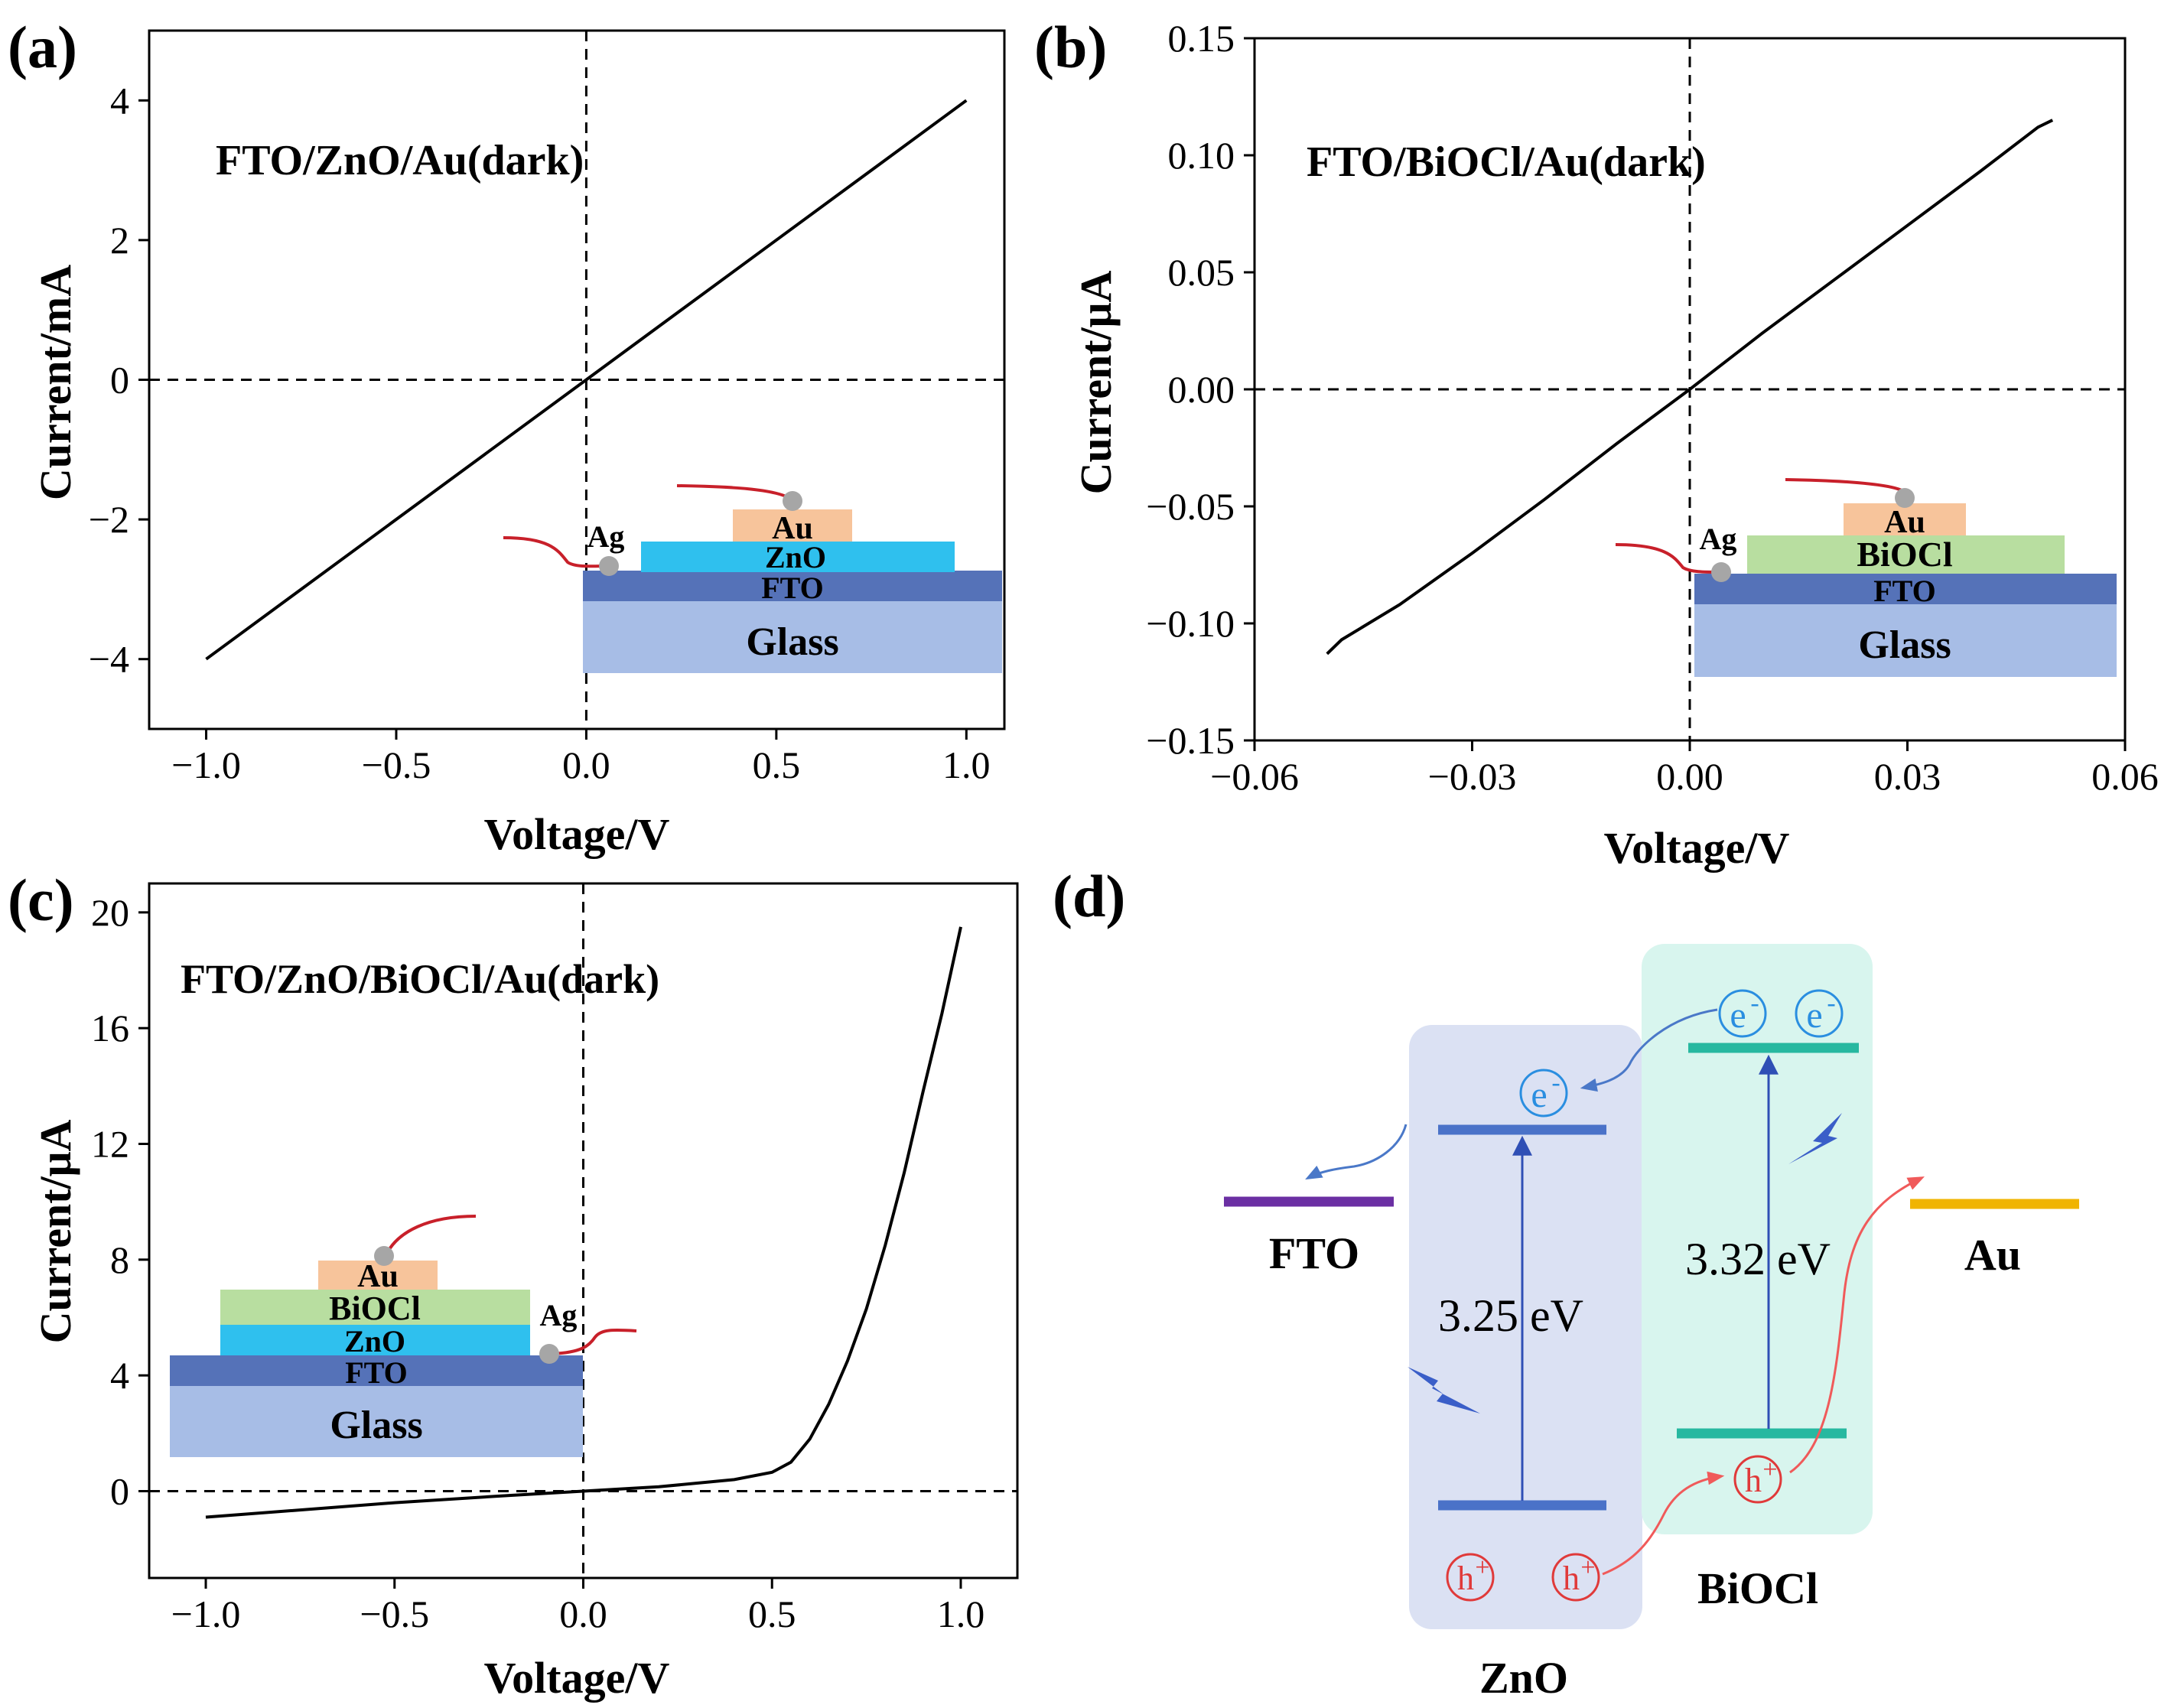 This screenshot has height=1708, width=2174. Describe the element at coordinates (1905, 498) in the screenshot. I see `au-contact-b` at that location.